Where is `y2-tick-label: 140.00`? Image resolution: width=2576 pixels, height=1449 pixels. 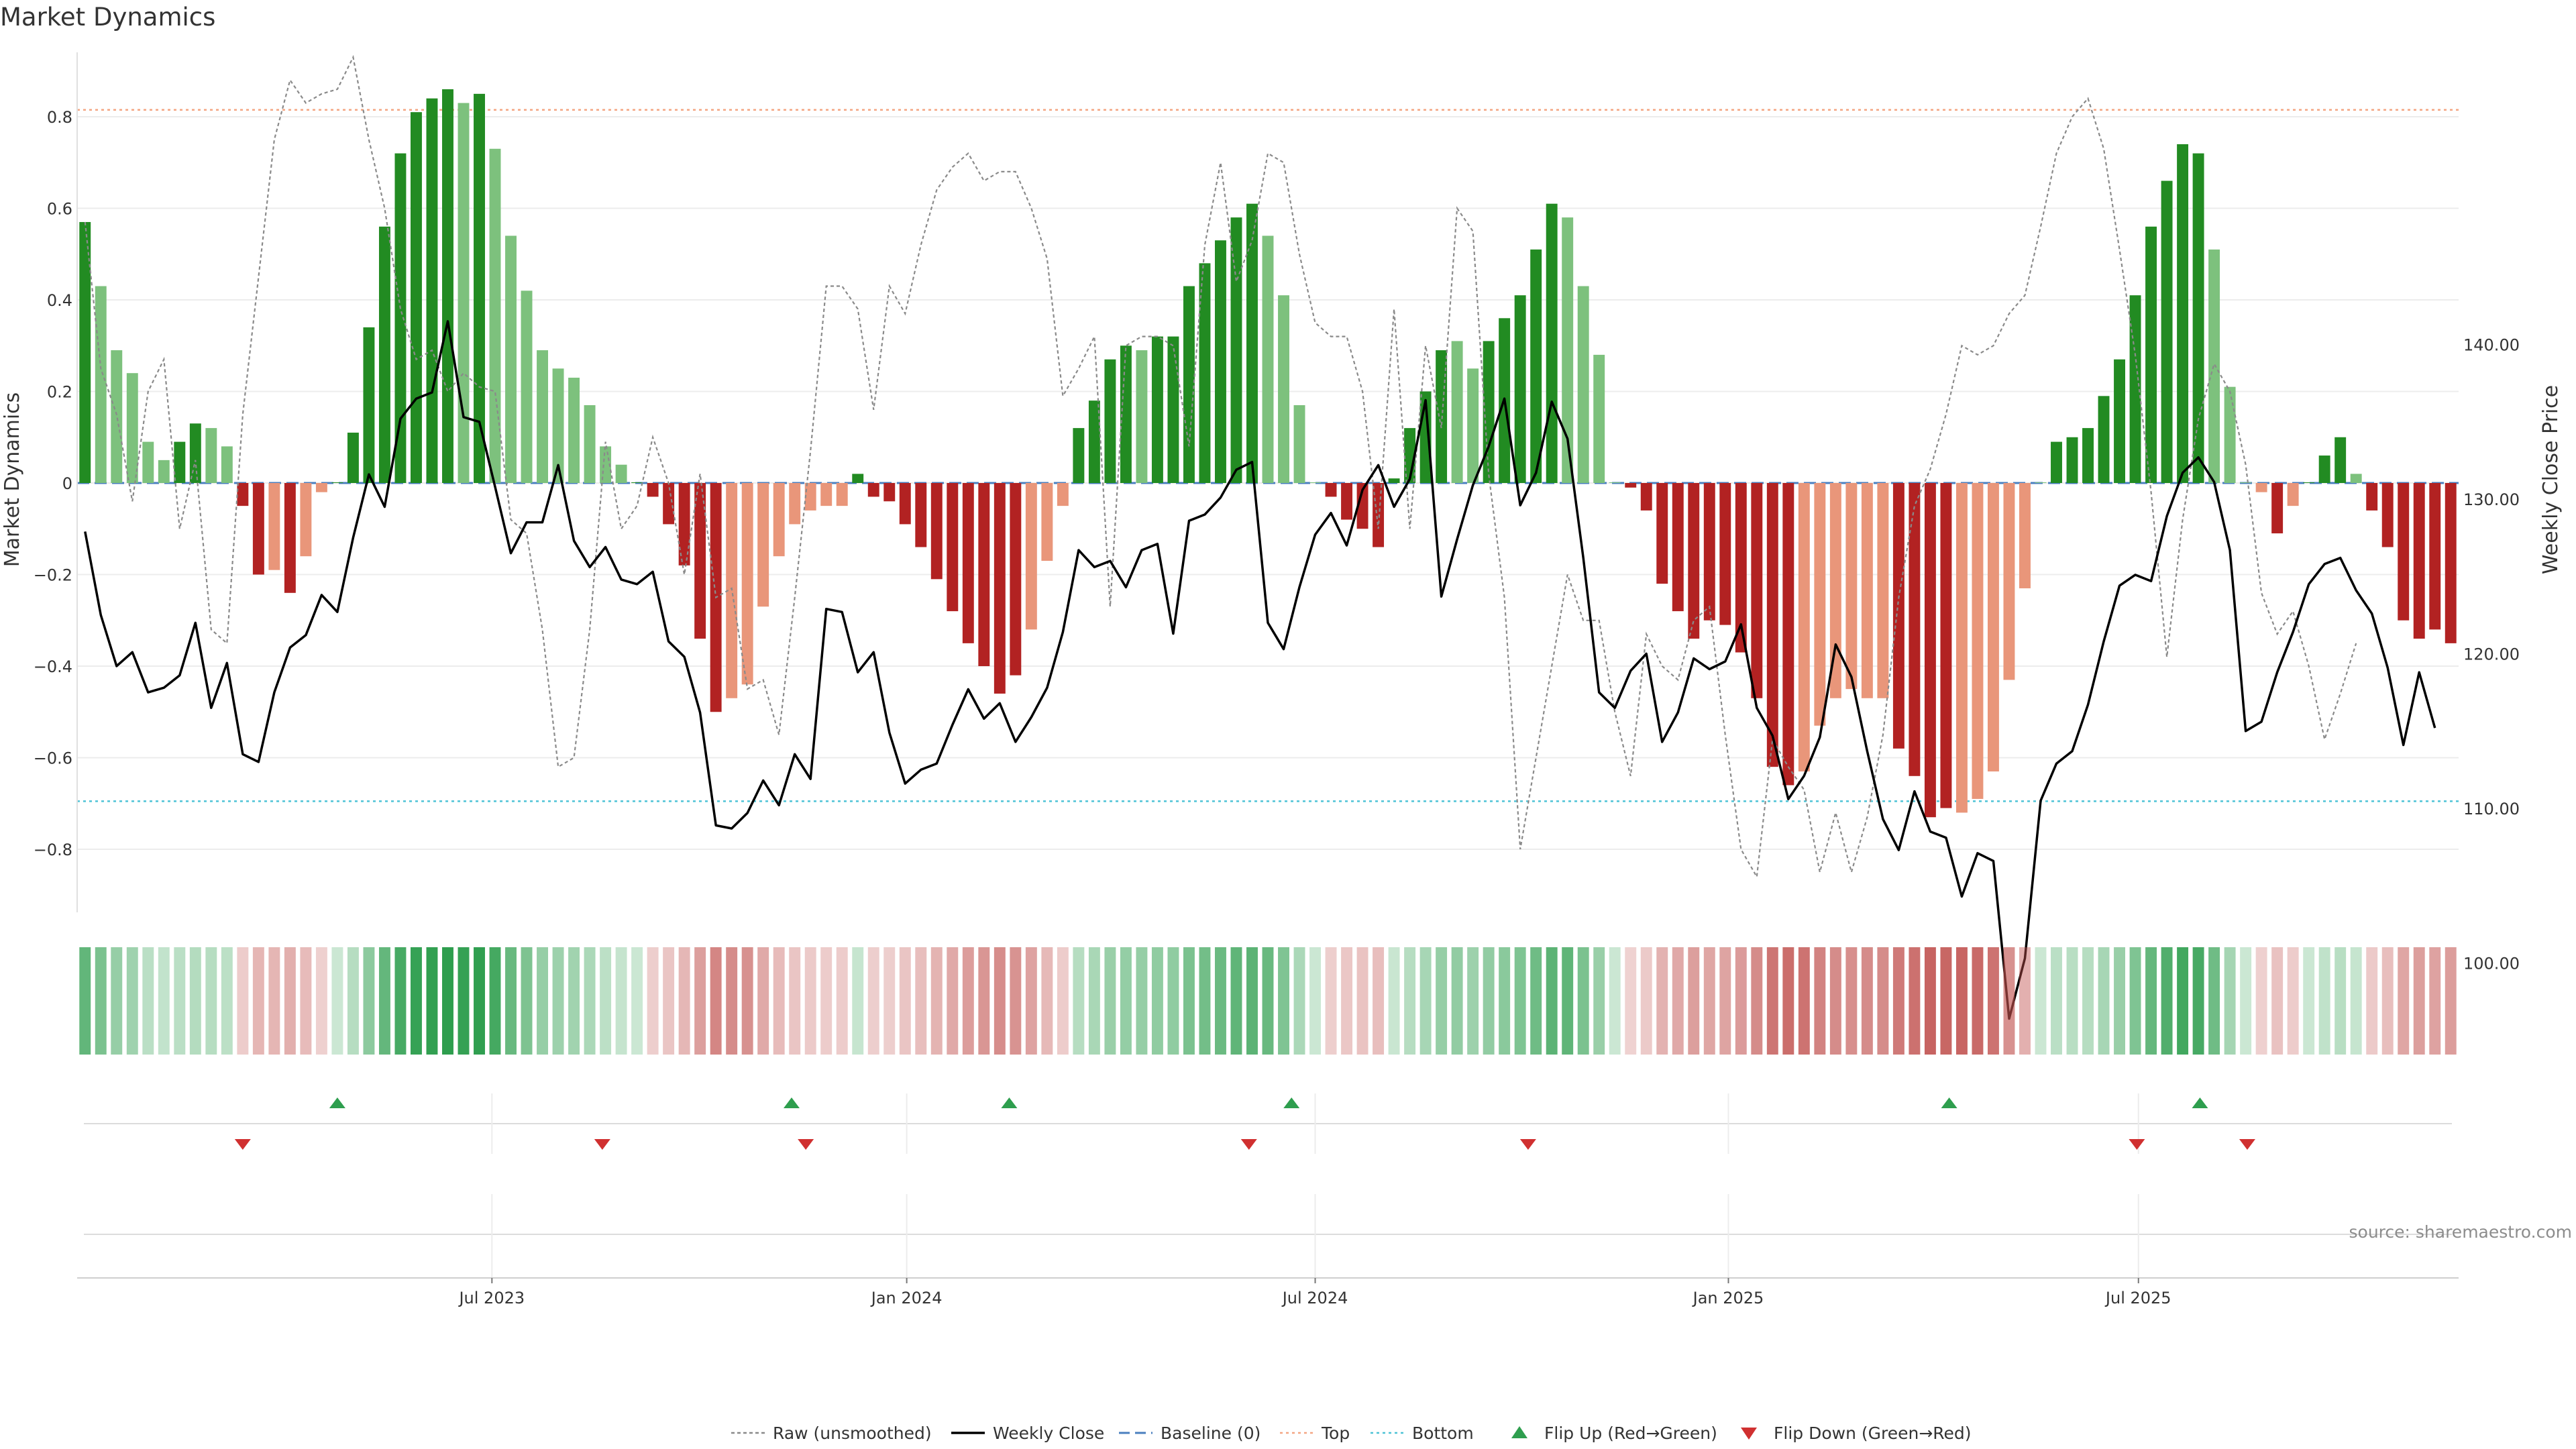 y2-tick-label: 140.00 is located at coordinates (2491, 345).